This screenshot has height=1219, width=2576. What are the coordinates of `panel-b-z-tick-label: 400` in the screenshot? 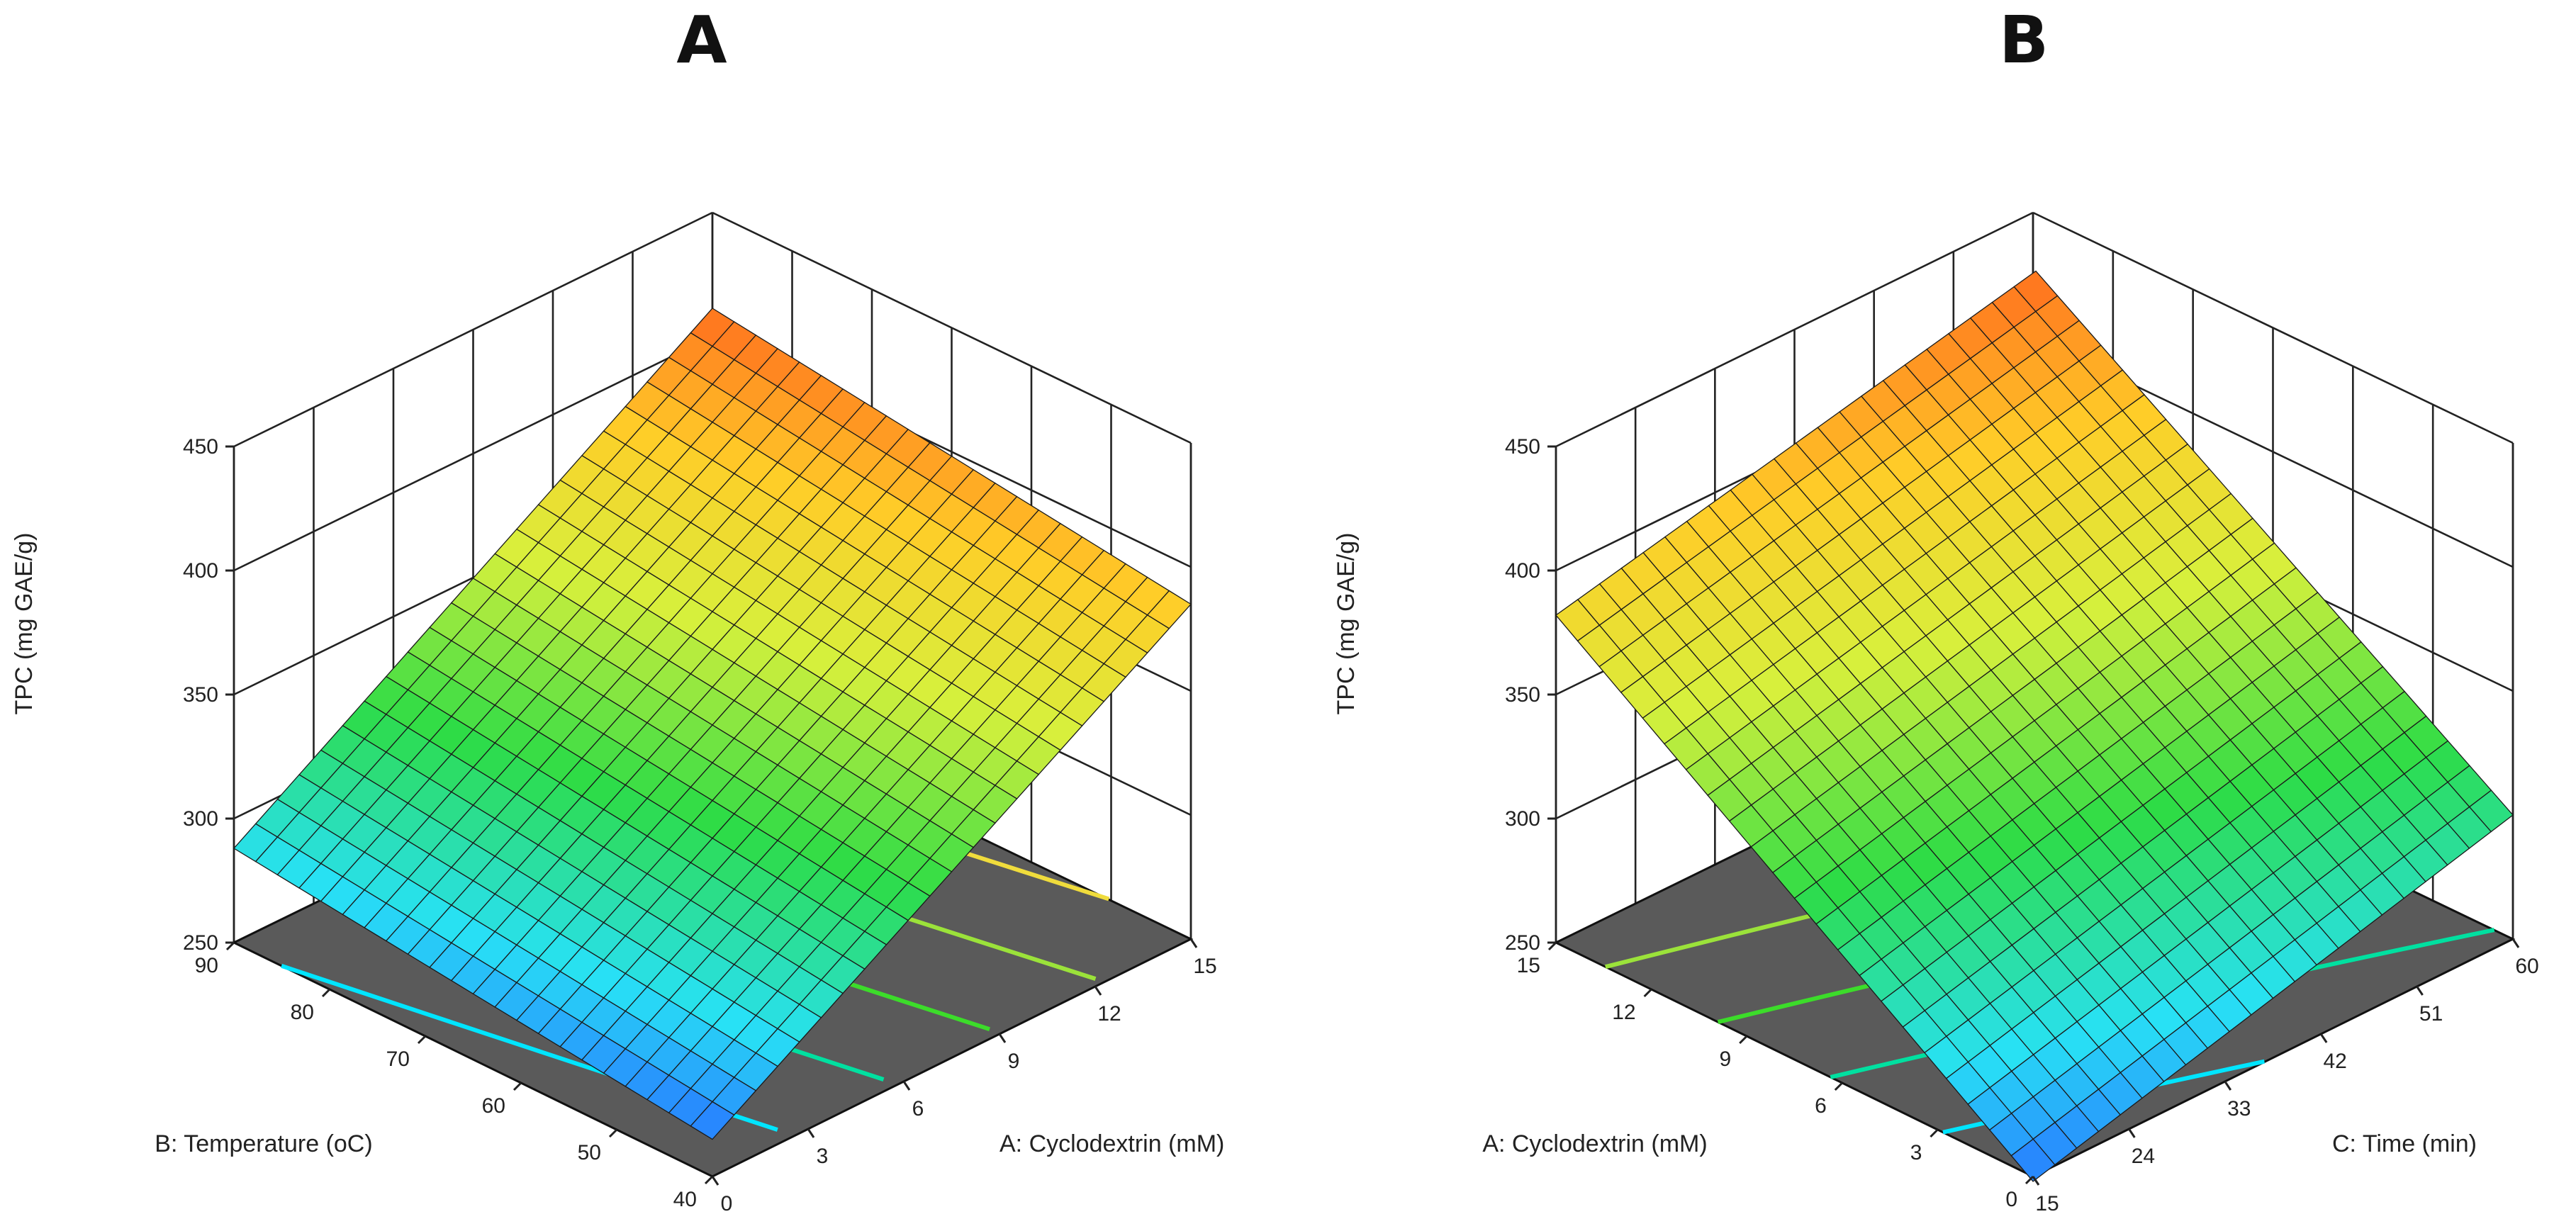 It's located at (1522, 571).